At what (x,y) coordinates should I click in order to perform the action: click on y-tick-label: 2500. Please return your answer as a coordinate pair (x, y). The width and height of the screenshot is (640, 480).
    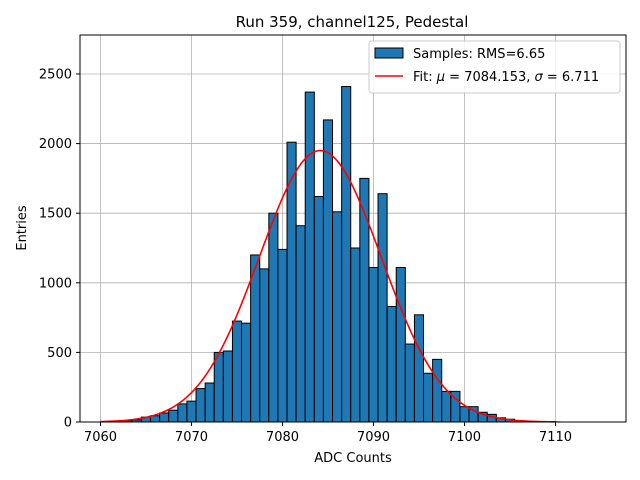
    Looking at the image, I should click on (55, 74).